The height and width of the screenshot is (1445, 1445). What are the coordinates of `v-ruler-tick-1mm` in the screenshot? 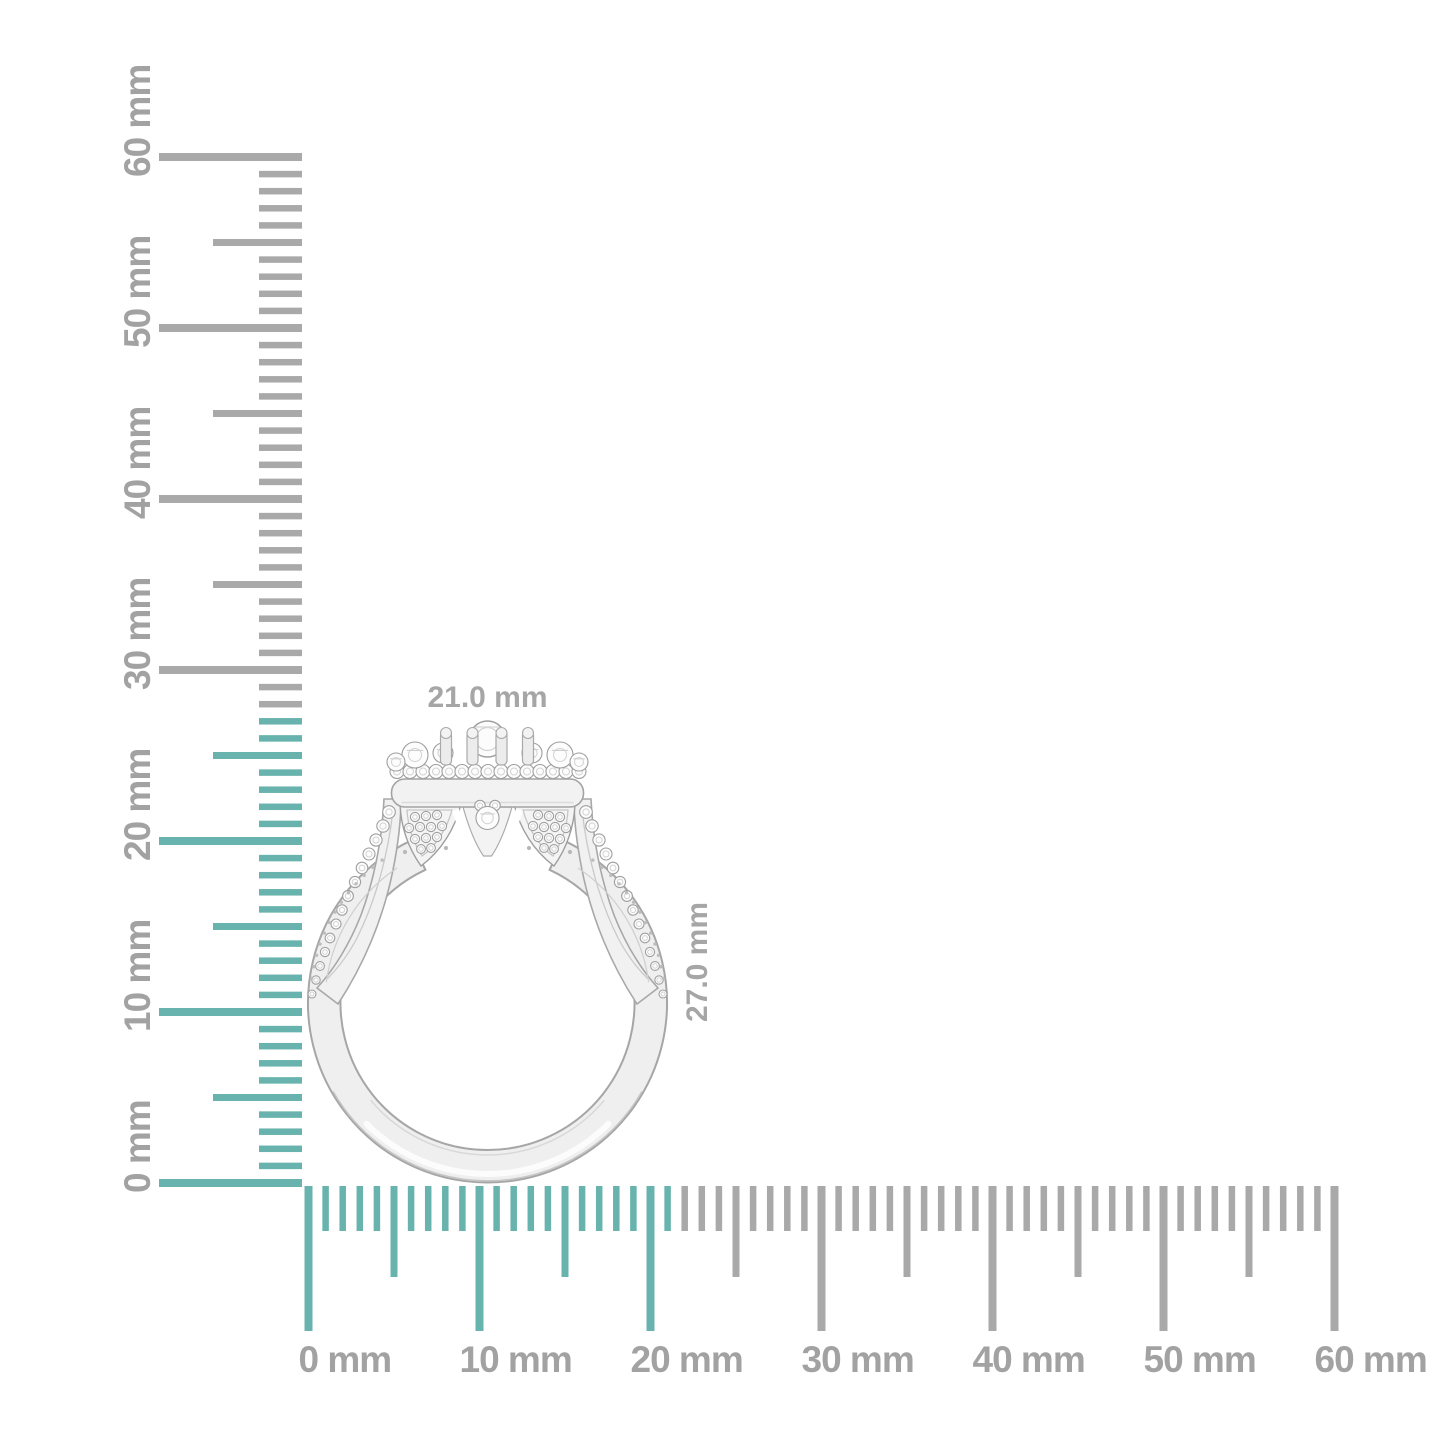 It's located at (280, 1166).